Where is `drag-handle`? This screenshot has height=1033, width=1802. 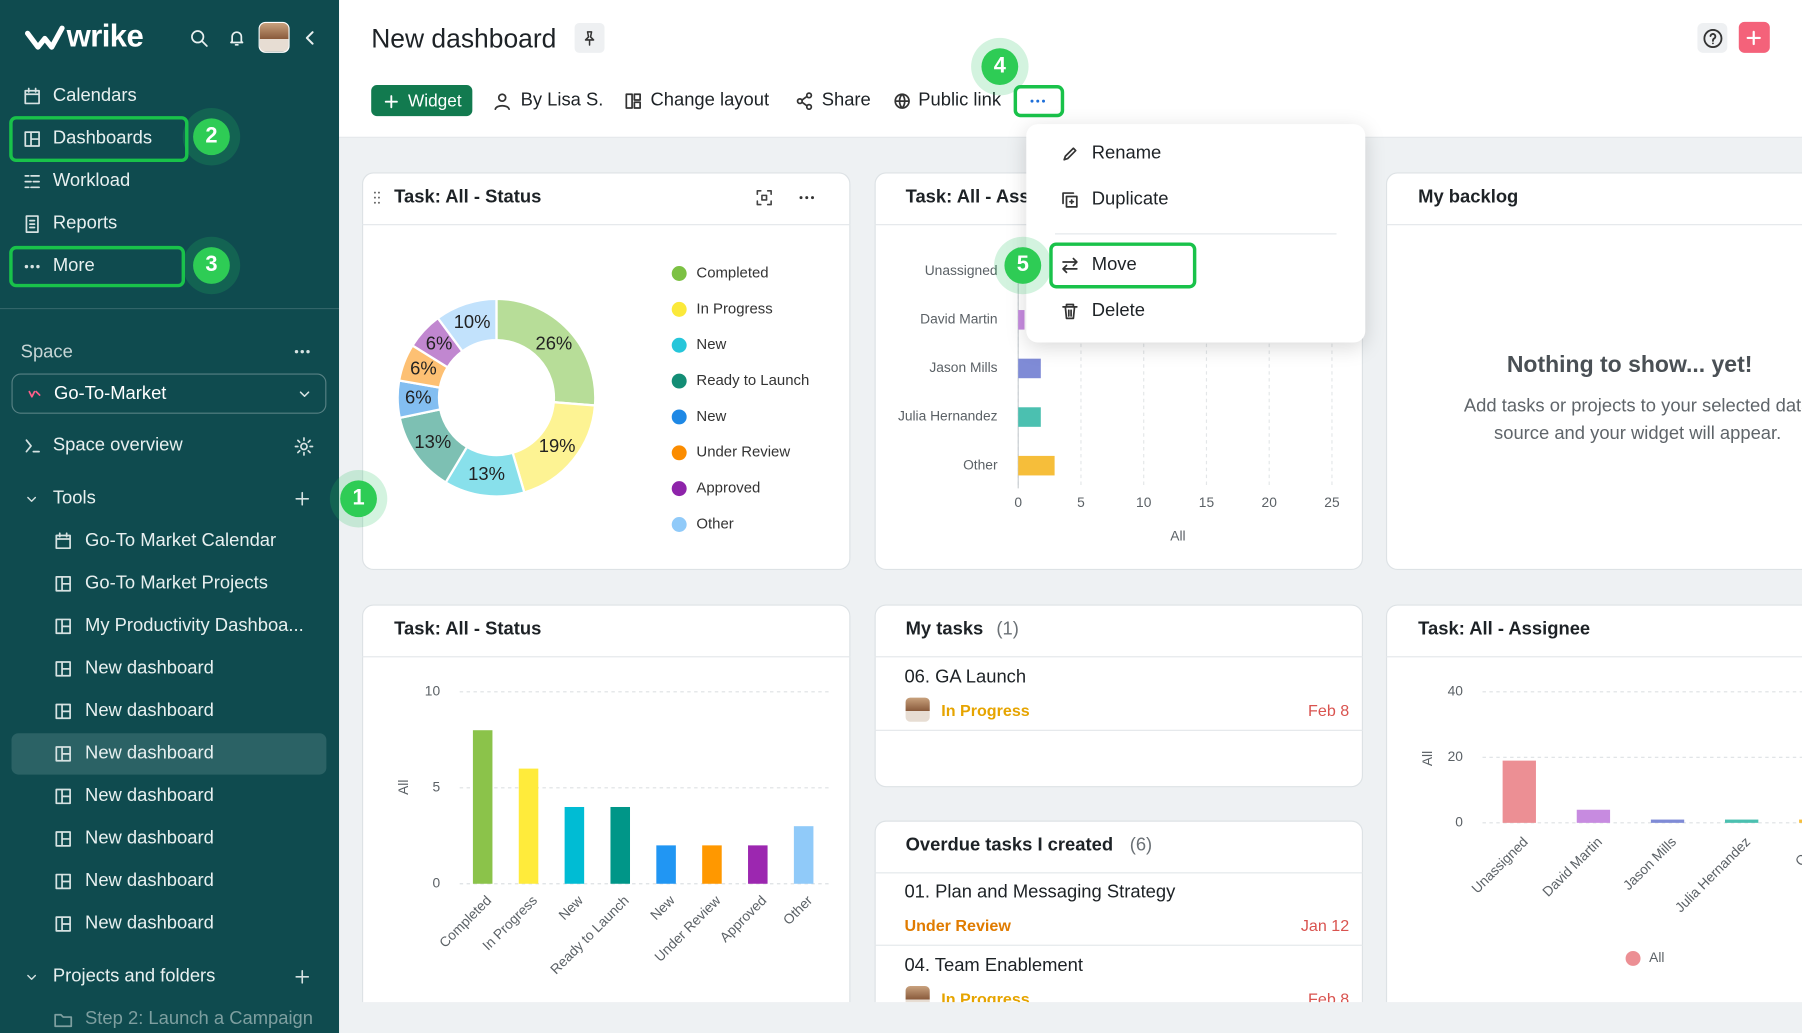
drag-handle is located at coordinates (376, 197).